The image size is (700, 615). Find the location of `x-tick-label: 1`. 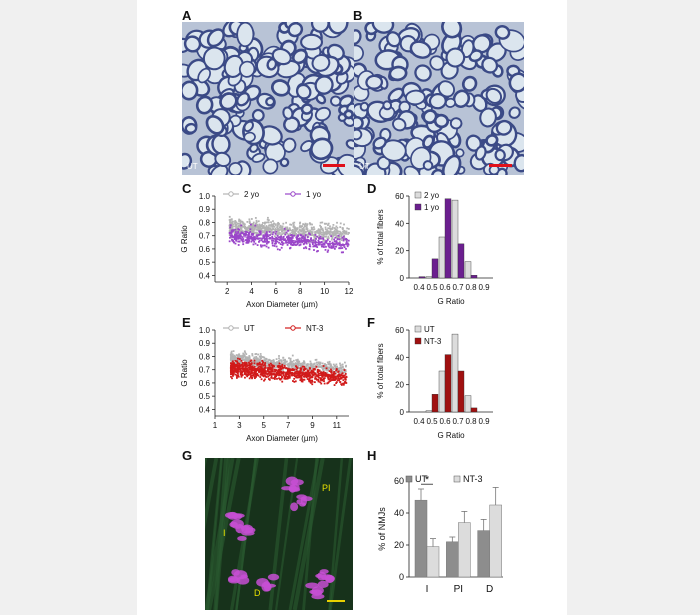

x-tick-label: 1 is located at coordinates (215, 425).